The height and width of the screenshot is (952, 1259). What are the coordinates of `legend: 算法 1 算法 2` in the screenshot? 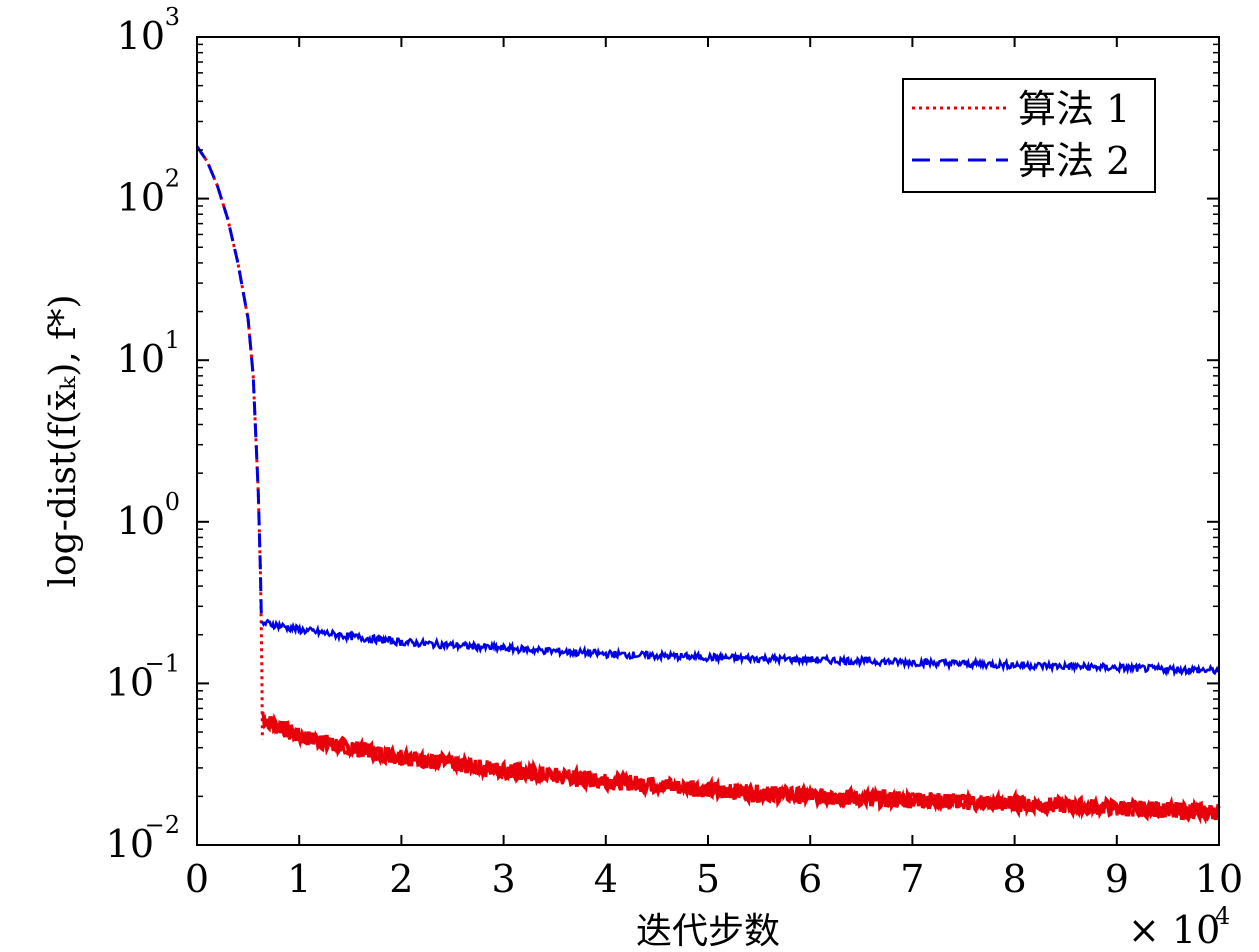 It's located at (1029, 135).